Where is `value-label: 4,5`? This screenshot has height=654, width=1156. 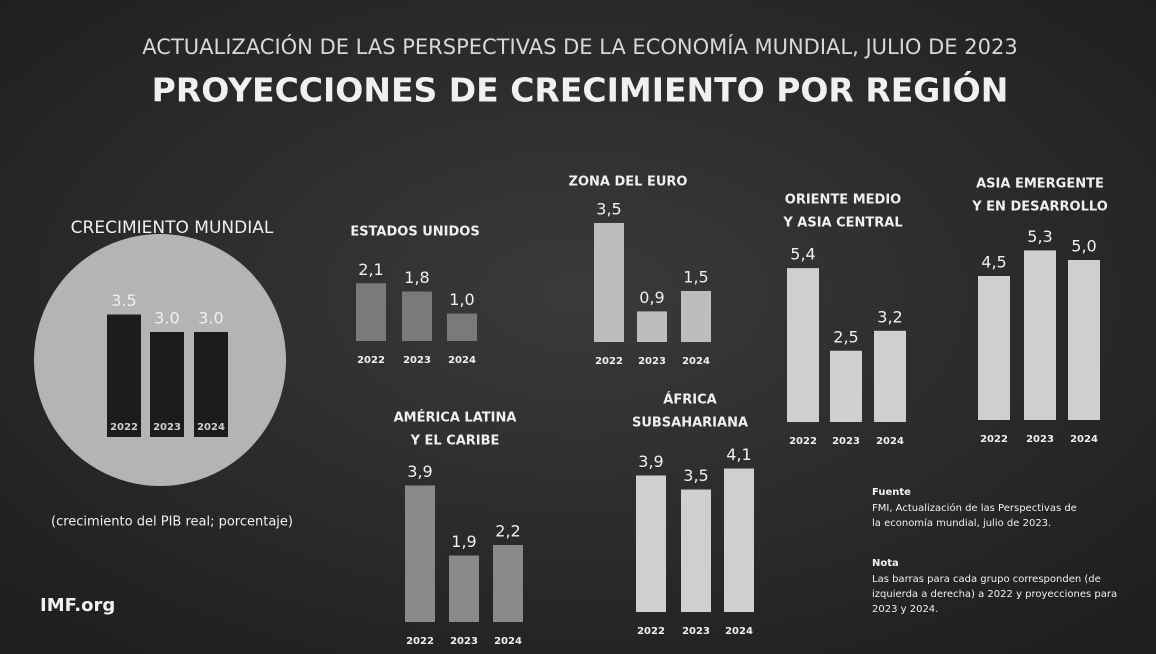
value-label: 4,5 is located at coordinates (993, 262).